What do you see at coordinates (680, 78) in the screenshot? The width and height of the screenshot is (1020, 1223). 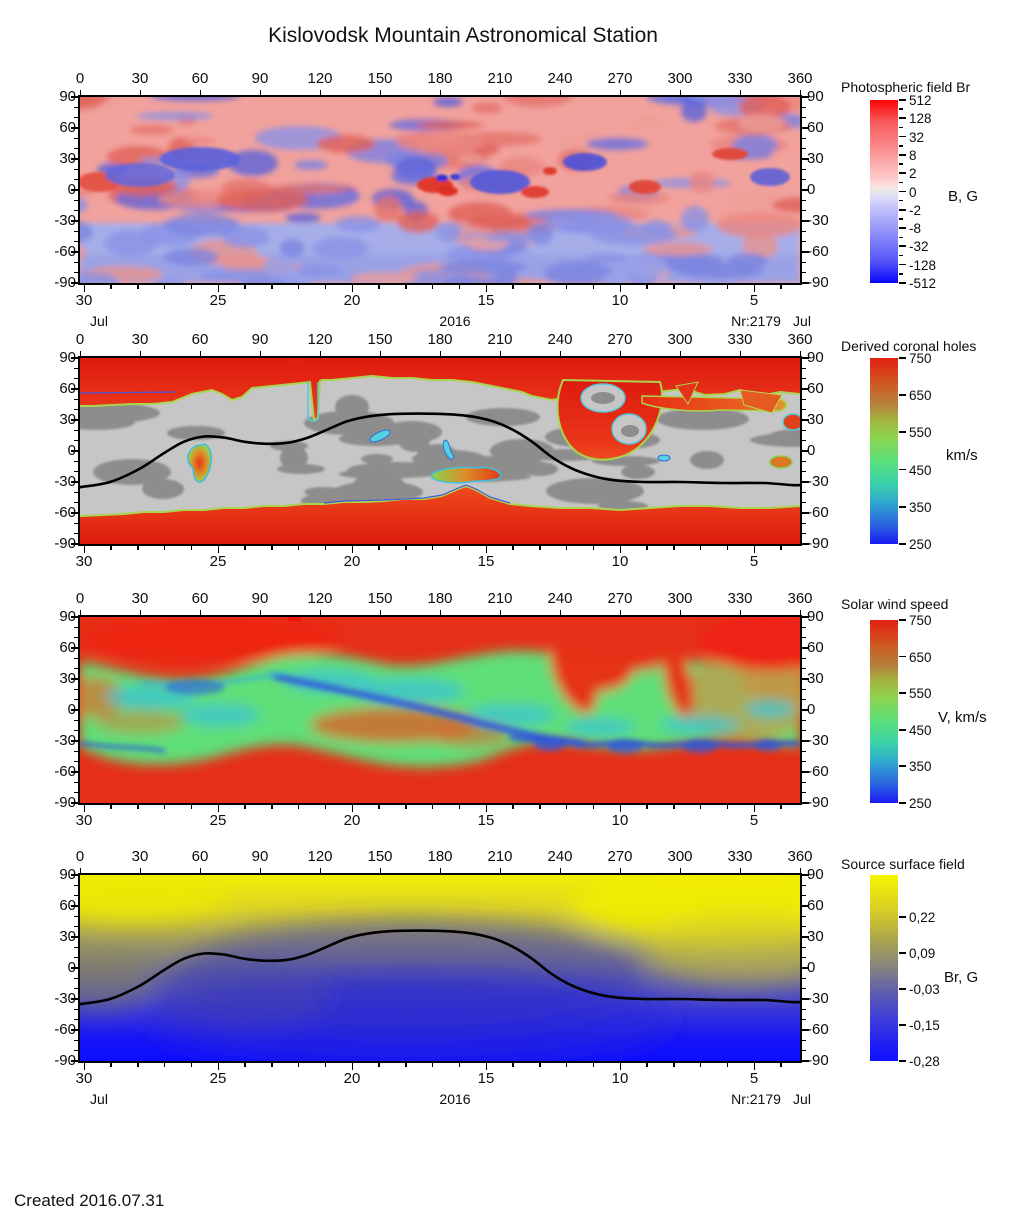 I see `lon-tick-label: 300` at bounding box center [680, 78].